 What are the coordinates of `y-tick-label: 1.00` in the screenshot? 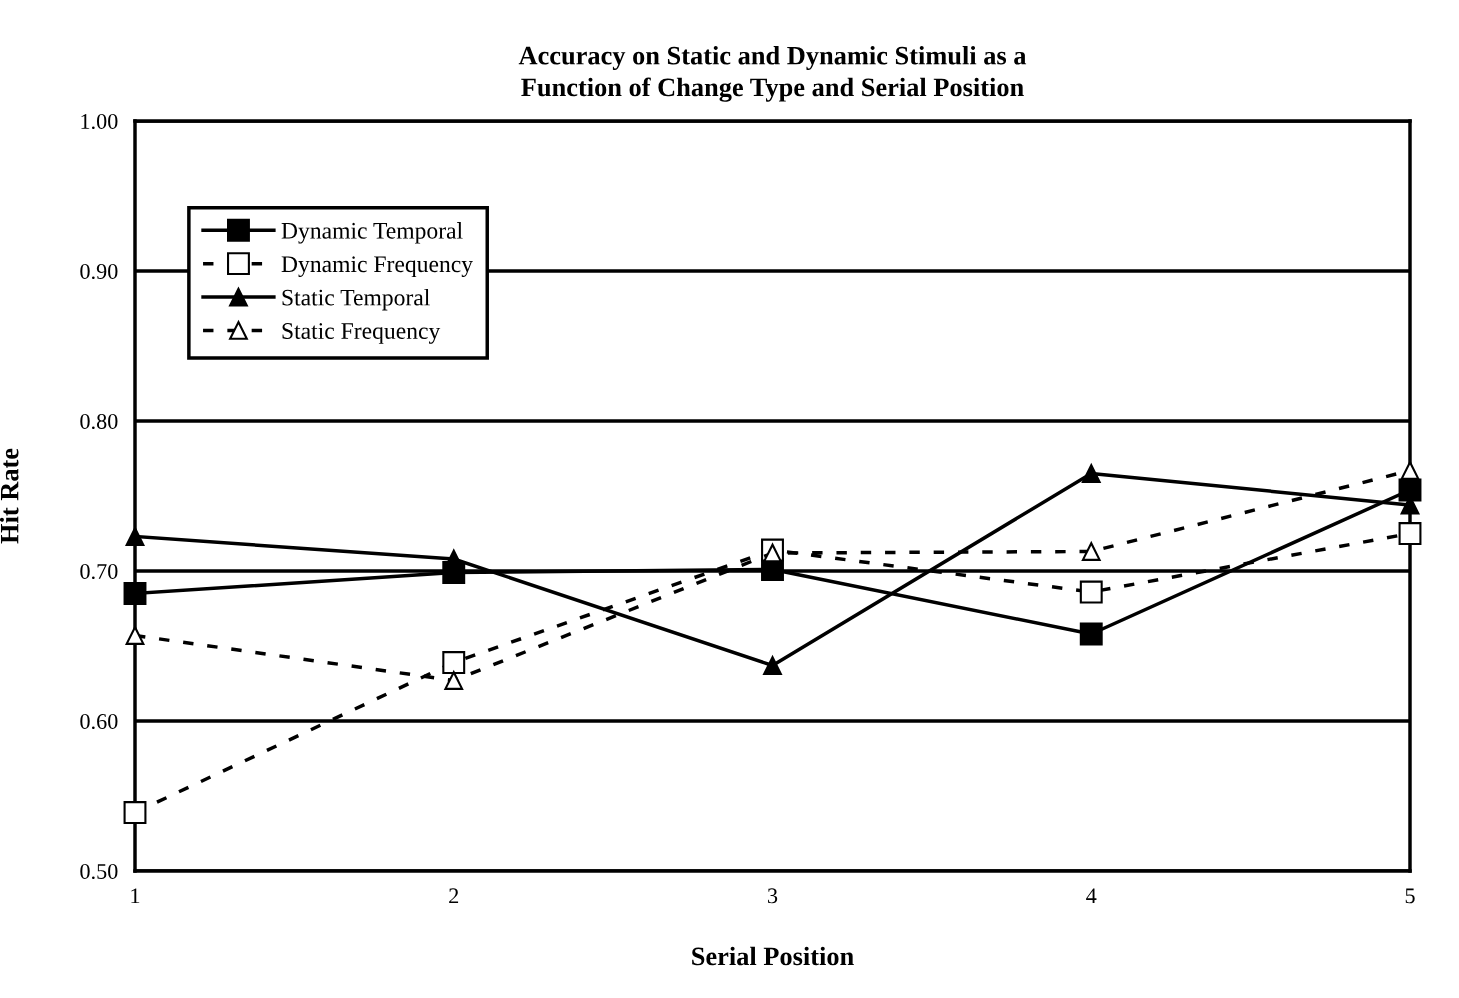 It's located at (99, 121).